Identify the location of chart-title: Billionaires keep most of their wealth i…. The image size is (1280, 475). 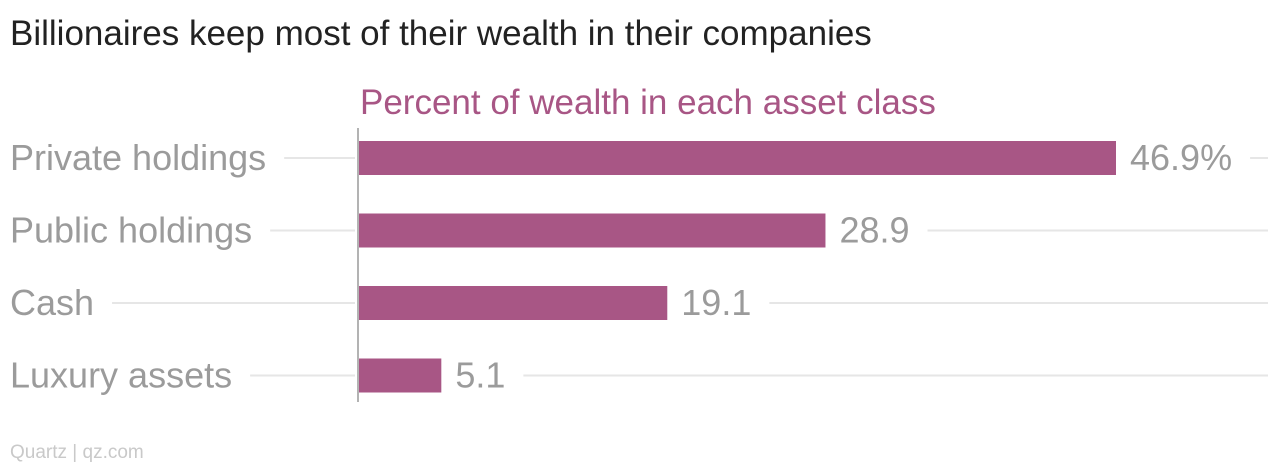
(441, 33).